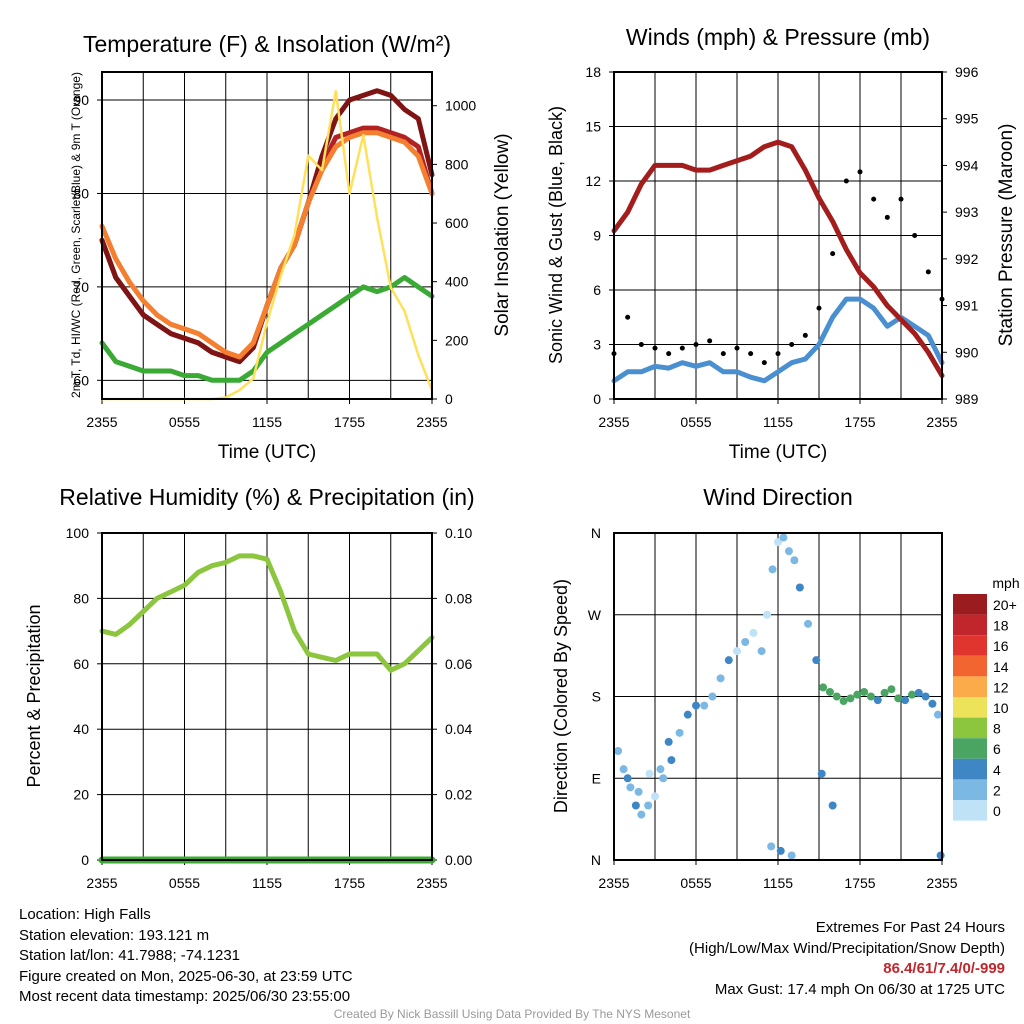 This screenshot has width=1024, height=1024. I want to click on y-tick-label: 6, so click(597, 290).